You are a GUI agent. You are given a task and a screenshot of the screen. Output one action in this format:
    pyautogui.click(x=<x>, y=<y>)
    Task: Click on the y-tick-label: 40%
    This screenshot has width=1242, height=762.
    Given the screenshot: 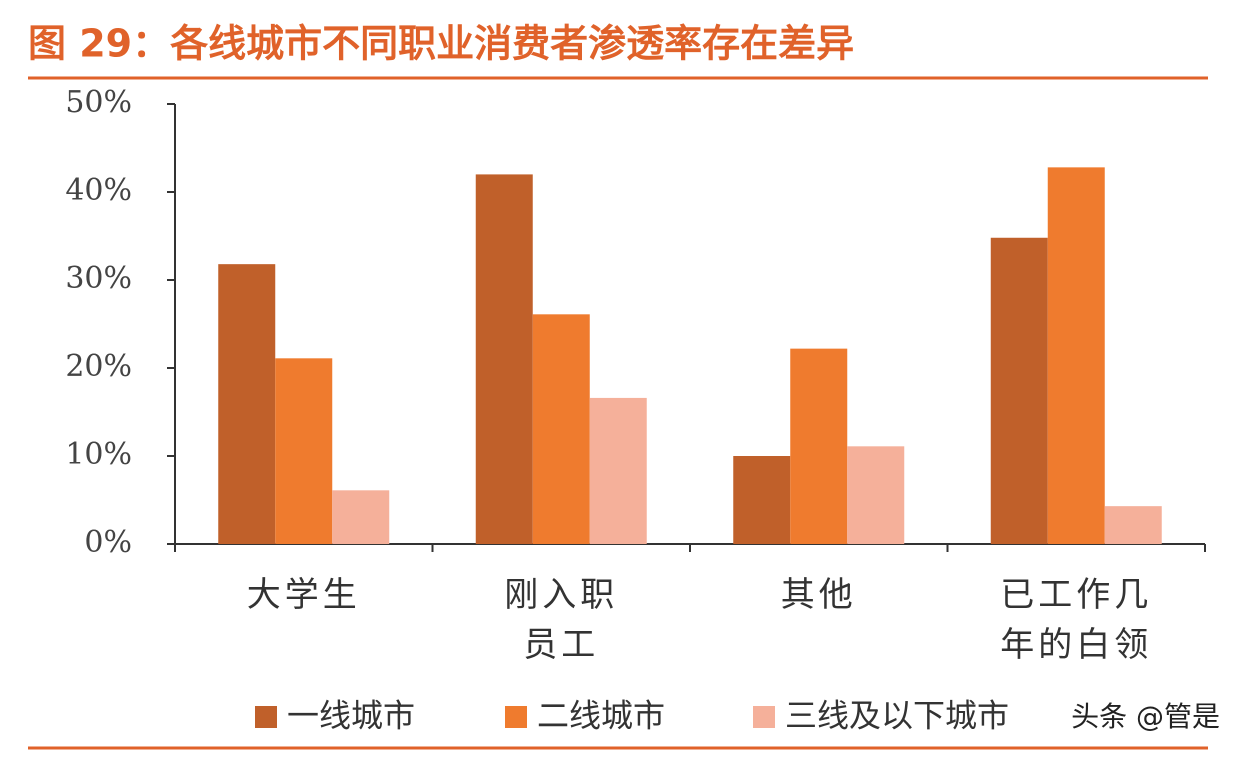 What is the action you would take?
    pyautogui.click(x=98, y=190)
    